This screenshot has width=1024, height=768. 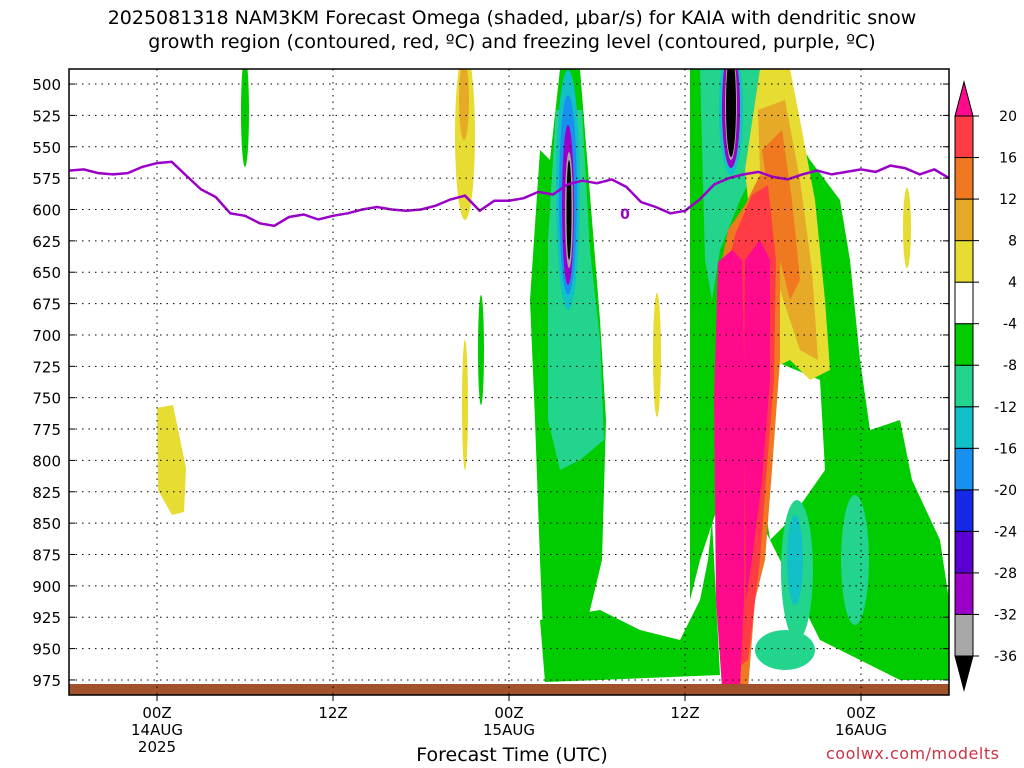 I want to click on y-tick-label: 975, so click(x=46, y=681).